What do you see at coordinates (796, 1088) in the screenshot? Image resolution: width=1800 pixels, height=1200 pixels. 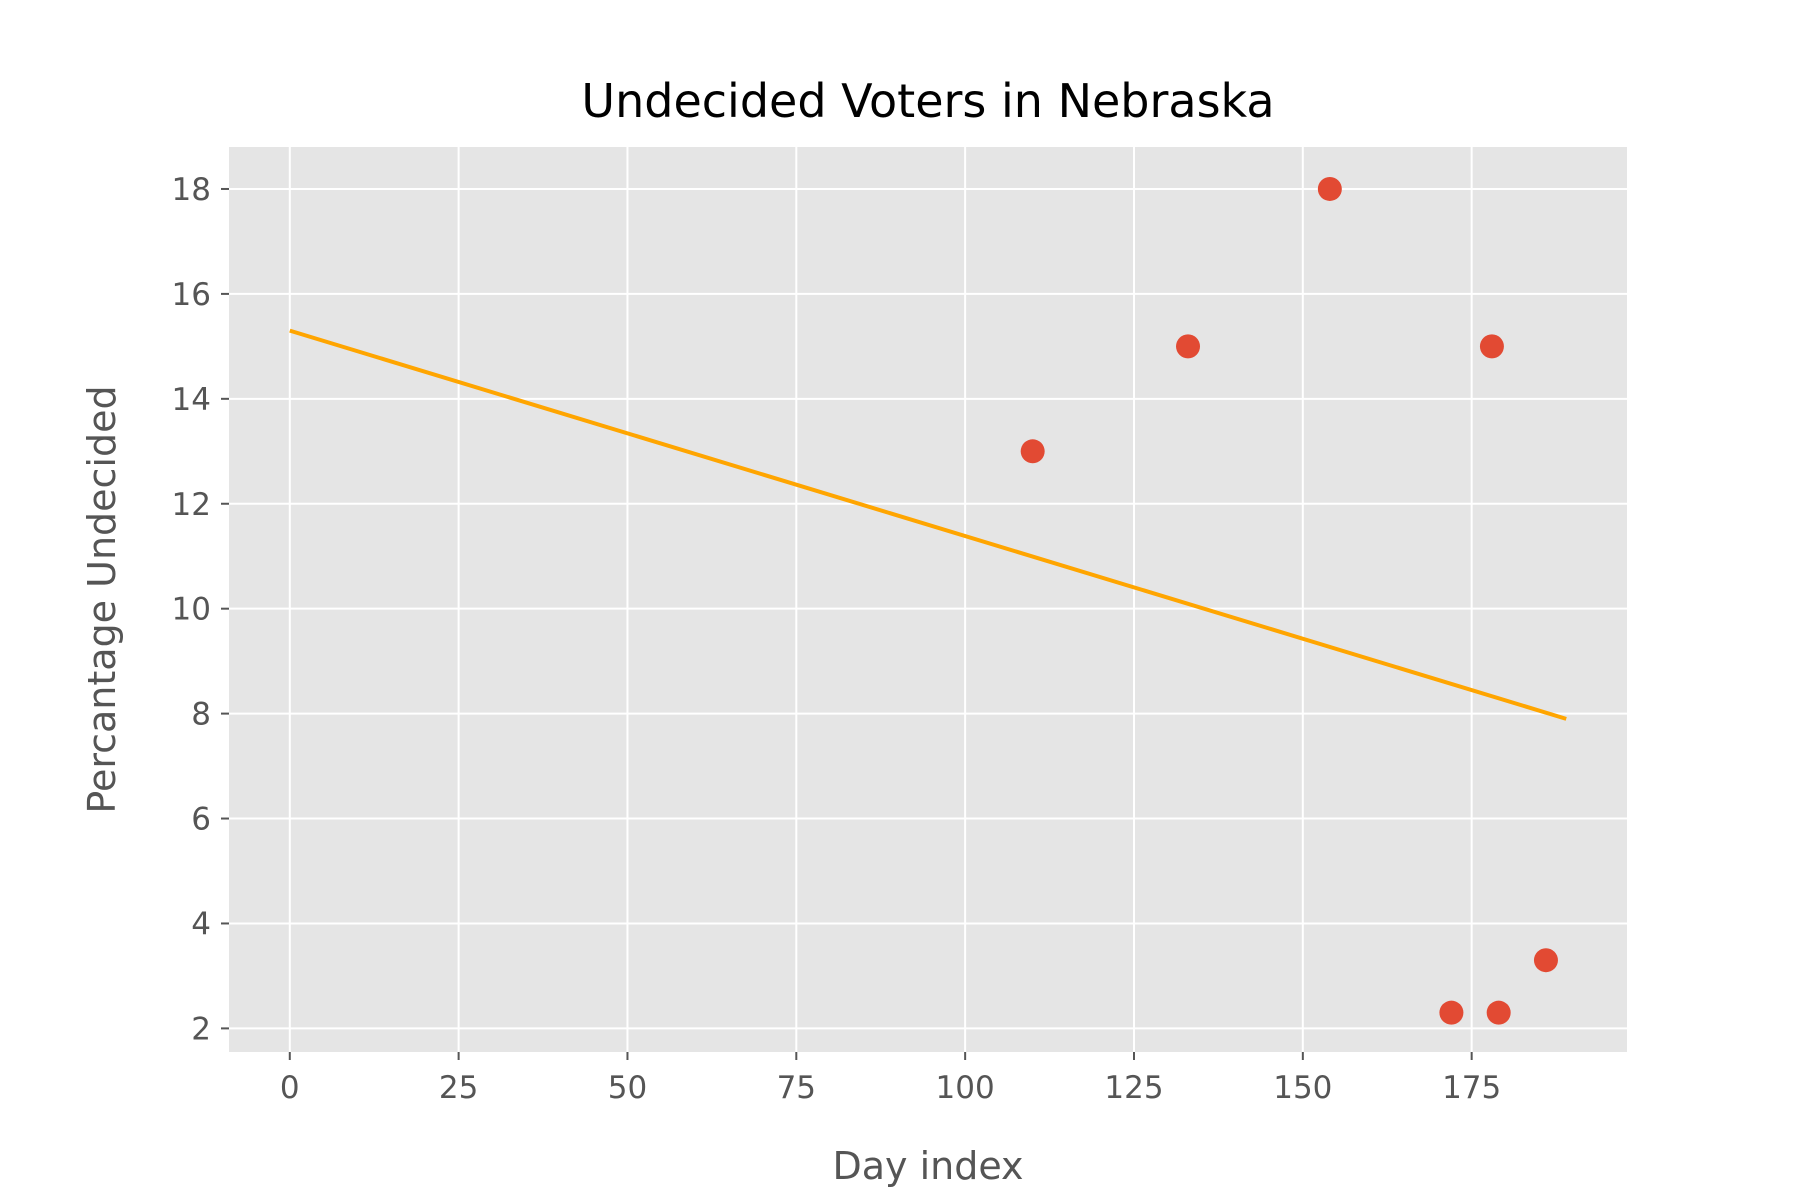 I see `x-tick-label: 75` at bounding box center [796, 1088].